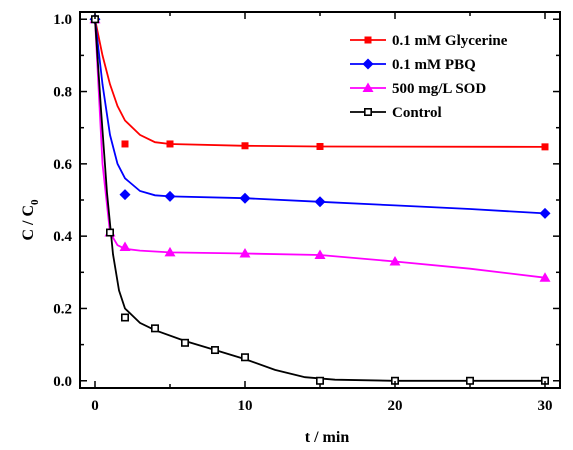 The image size is (573, 450). What do you see at coordinates (62, 237) in the screenshot?
I see `y-tick-label: 0.4` at bounding box center [62, 237].